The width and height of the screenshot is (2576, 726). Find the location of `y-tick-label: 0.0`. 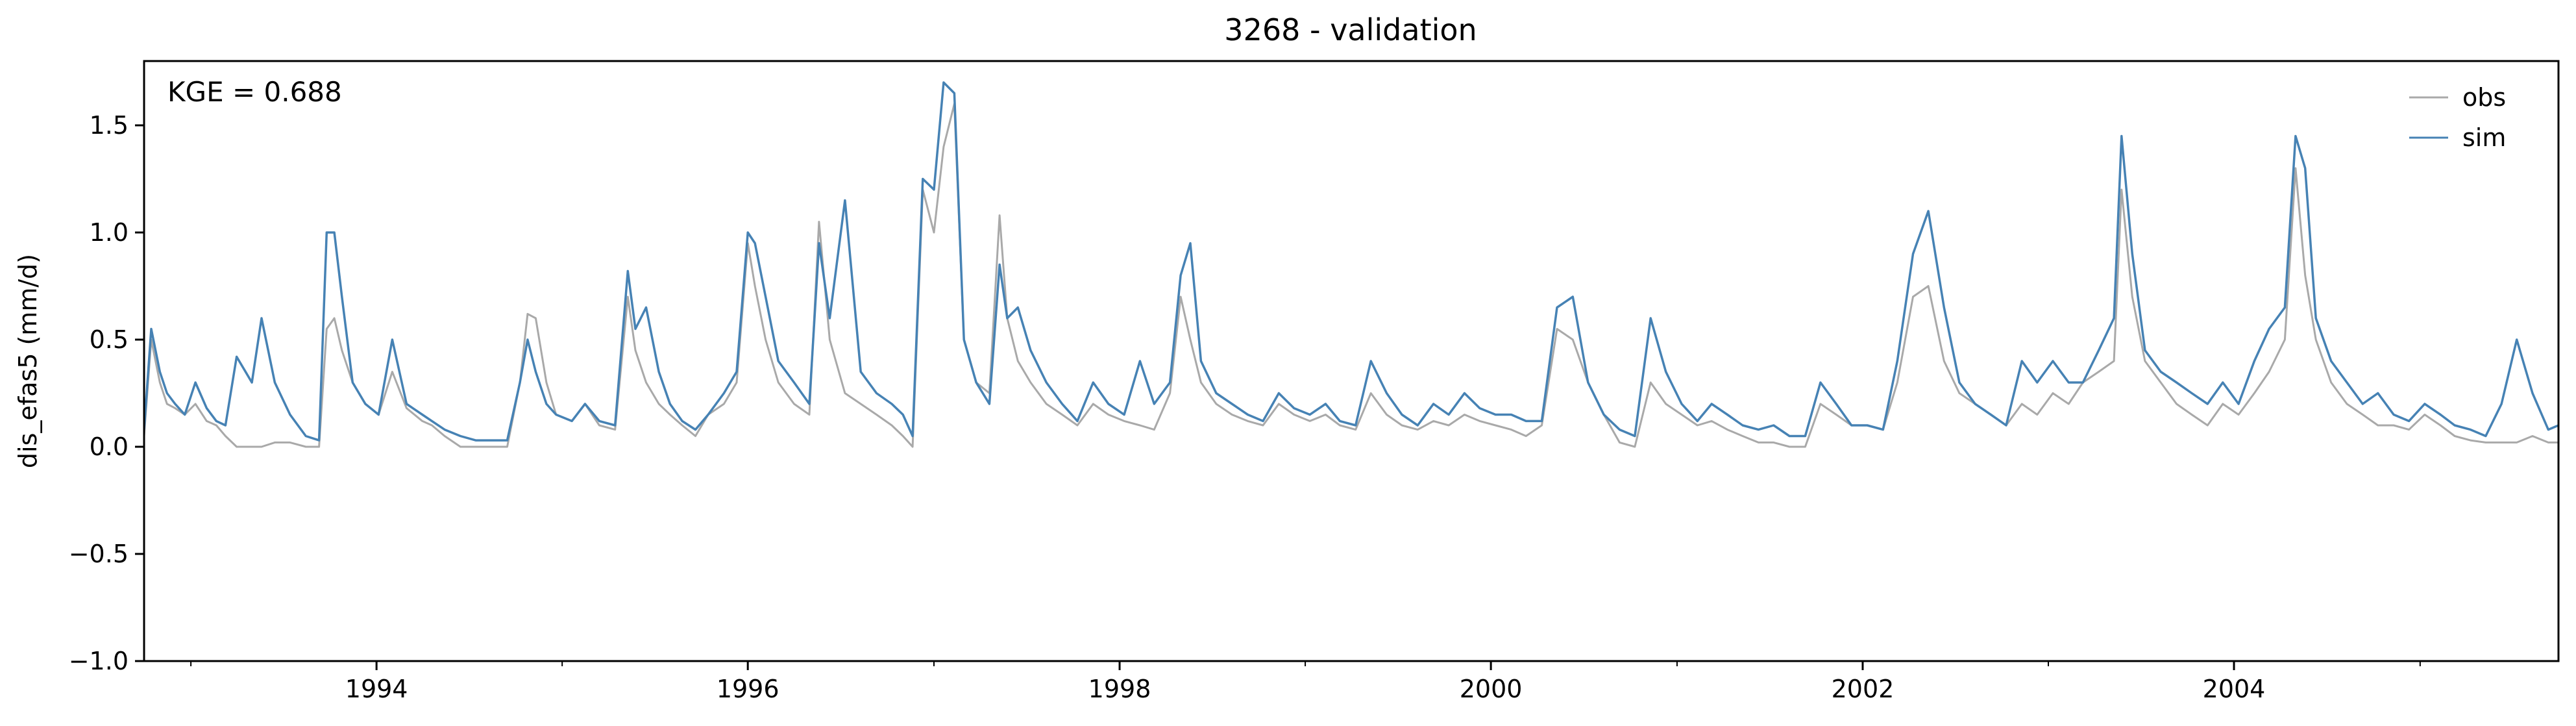

y-tick-label: 0.0 is located at coordinates (109, 446).